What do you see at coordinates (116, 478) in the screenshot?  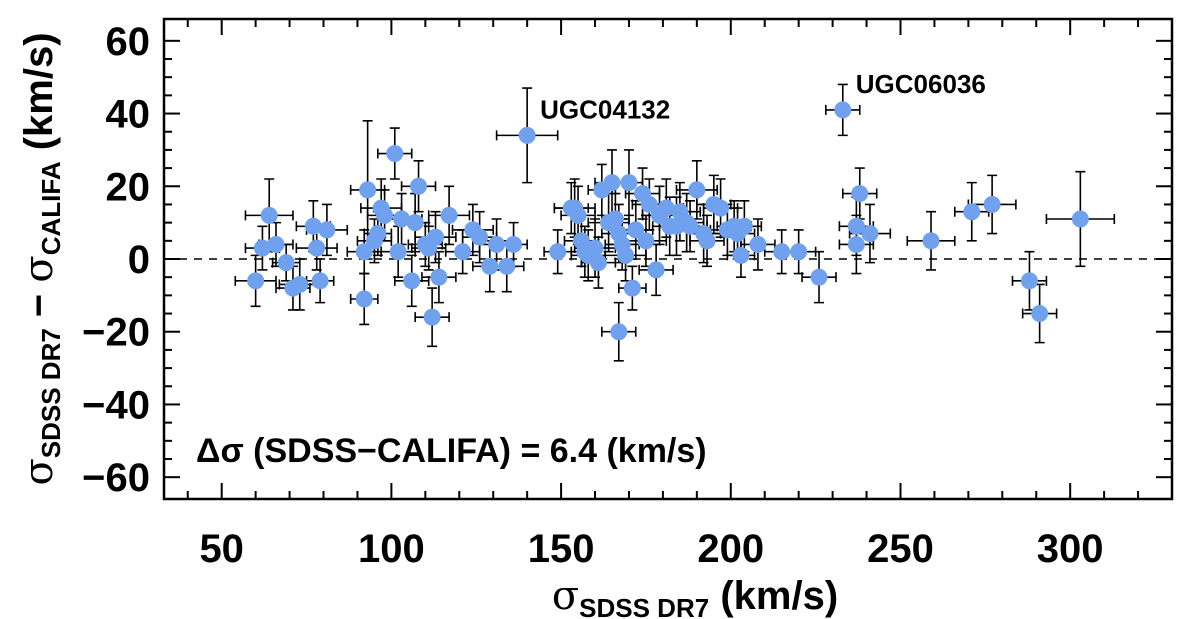 I see `y-tick-label: −60` at bounding box center [116, 478].